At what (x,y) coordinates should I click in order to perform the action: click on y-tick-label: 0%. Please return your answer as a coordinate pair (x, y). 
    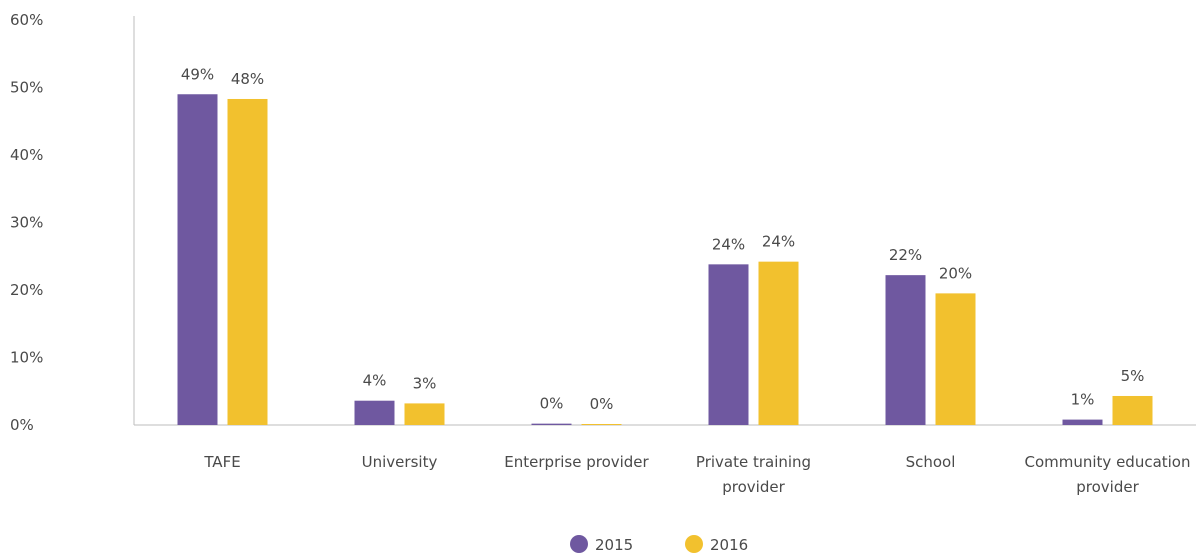
    Looking at the image, I should click on (22, 425).